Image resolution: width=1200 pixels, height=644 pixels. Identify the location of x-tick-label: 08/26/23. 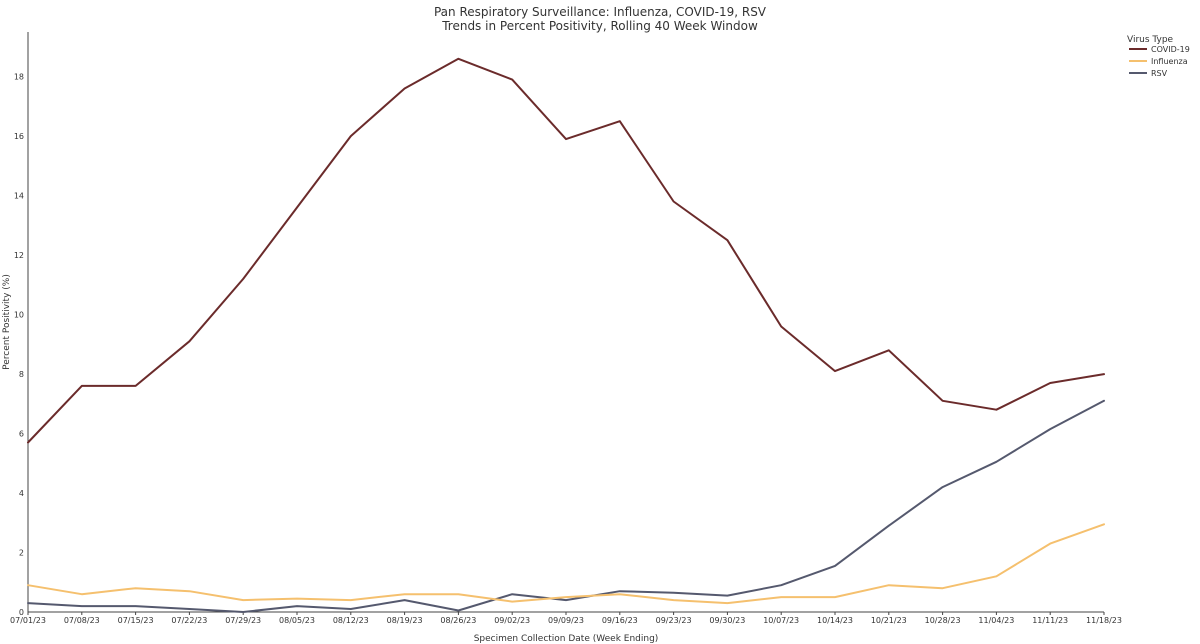
(458, 620).